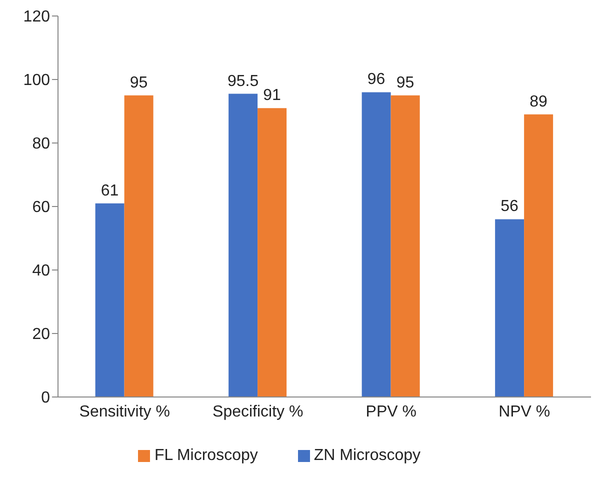 This screenshot has height=480, width=599. I want to click on x-tick-label: Specificity %, so click(258, 411).